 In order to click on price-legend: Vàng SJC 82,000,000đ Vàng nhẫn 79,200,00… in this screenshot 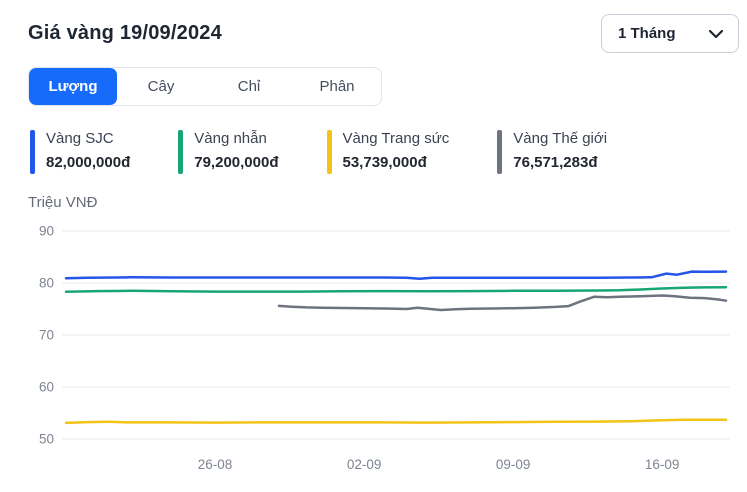, I will do `click(388, 152)`.